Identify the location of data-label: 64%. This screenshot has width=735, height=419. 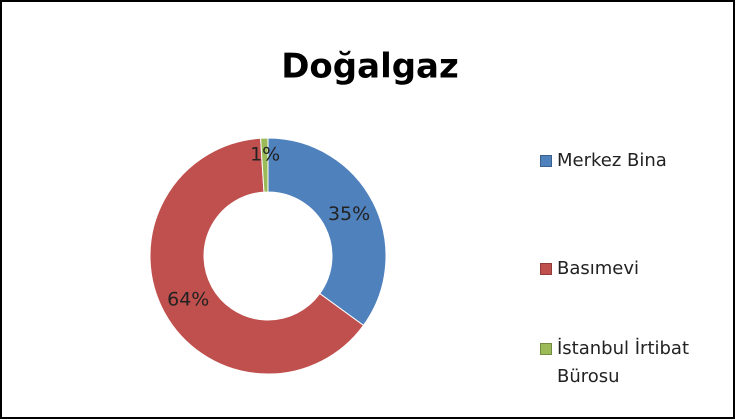
(188, 299).